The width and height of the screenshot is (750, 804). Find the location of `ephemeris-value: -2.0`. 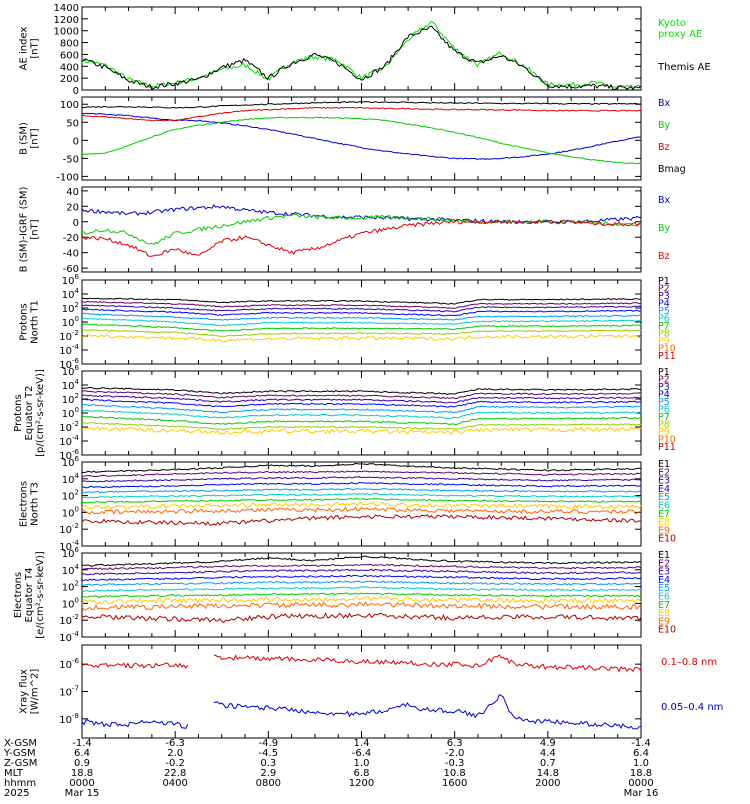

ephemeris-value: -2.0 is located at coordinates (455, 753).